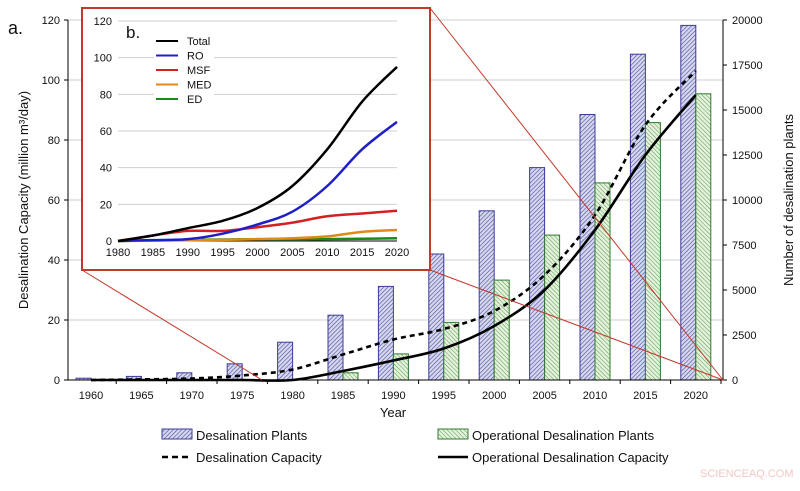  What do you see at coordinates (54, 201) in the screenshot?
I see `y-left-tick-label: 60` at bounding box center [54, 201].